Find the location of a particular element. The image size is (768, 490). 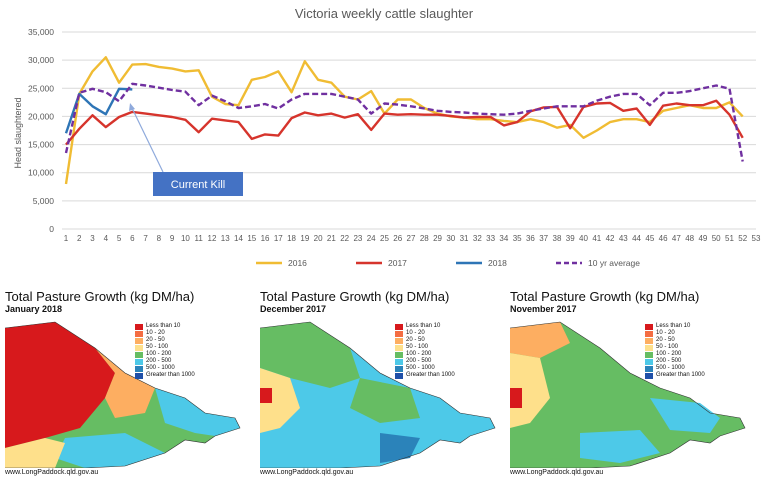

y-tick-label: 25,000 is located at coordinates (41, 88).